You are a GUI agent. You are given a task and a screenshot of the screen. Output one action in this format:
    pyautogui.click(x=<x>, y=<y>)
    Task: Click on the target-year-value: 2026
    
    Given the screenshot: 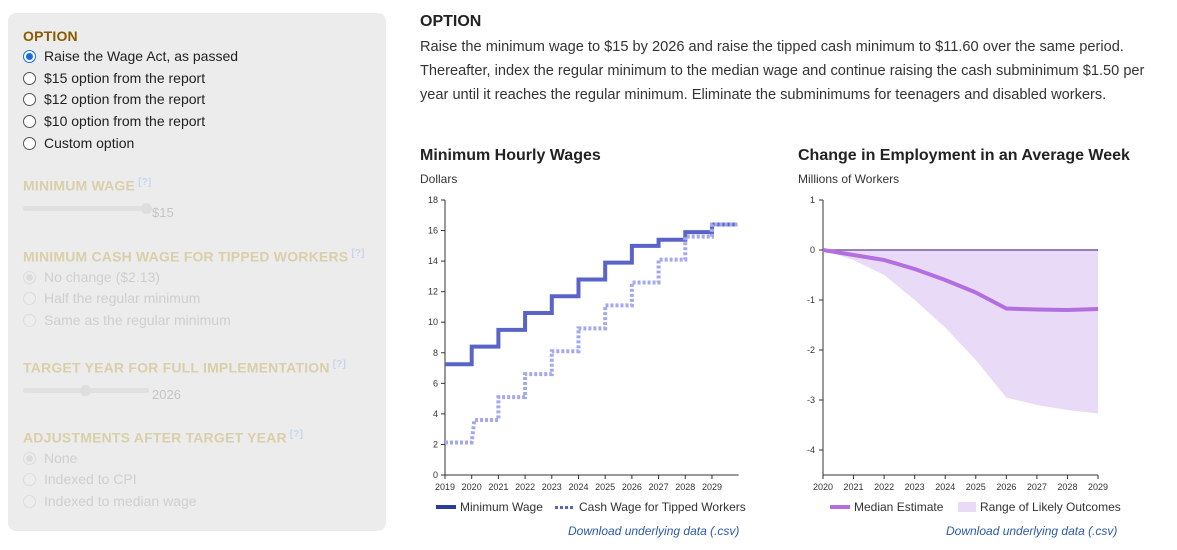 What is the action you would take?
    pyautogui.click(x=166, y=394)
    